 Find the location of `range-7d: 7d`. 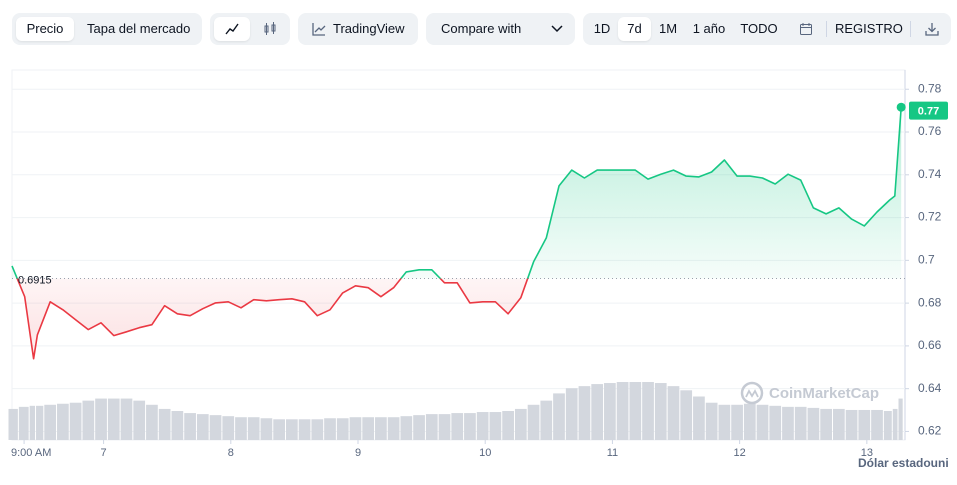

range-7d: 7d is located at coordinates (634, 29).